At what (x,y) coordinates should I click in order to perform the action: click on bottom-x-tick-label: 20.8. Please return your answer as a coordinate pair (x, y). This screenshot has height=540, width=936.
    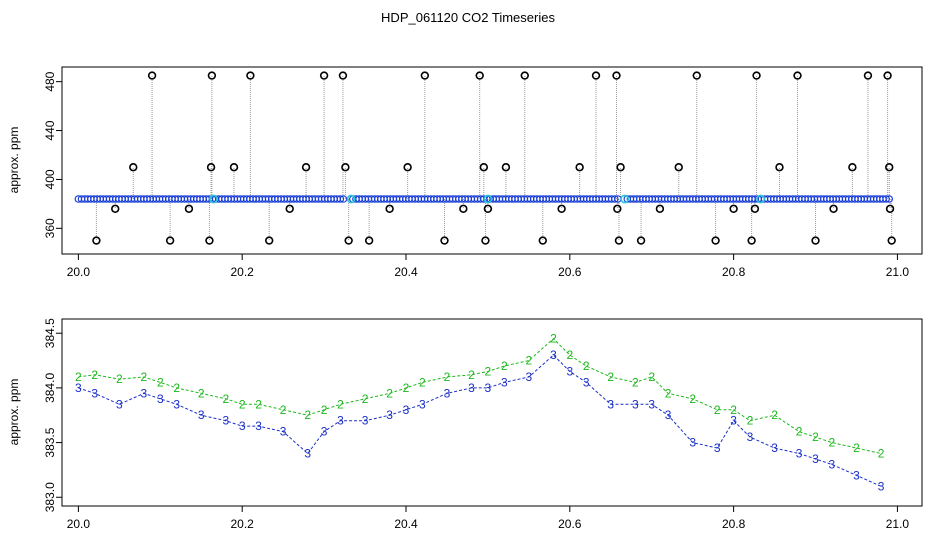
    Looking at the image, I should click on (734, 524).